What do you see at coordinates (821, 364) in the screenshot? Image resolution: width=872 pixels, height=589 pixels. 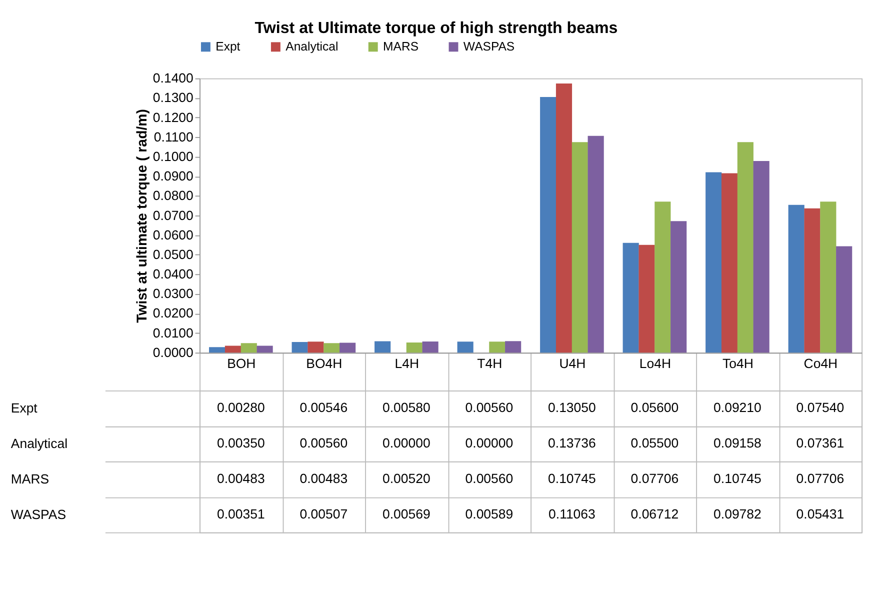 I see `x-tick-label: Co4H` at bounding box center [821, 364].